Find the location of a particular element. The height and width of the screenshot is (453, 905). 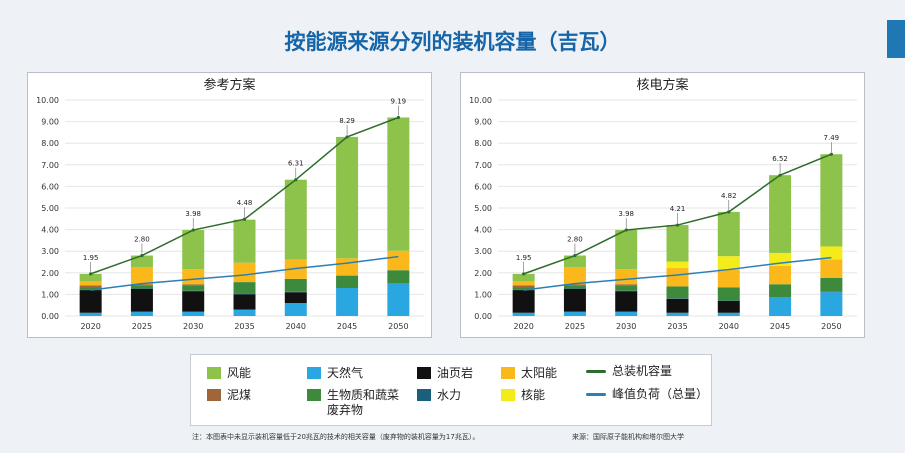

chart-title: 参考方案 is located at coordinates (229, 85).